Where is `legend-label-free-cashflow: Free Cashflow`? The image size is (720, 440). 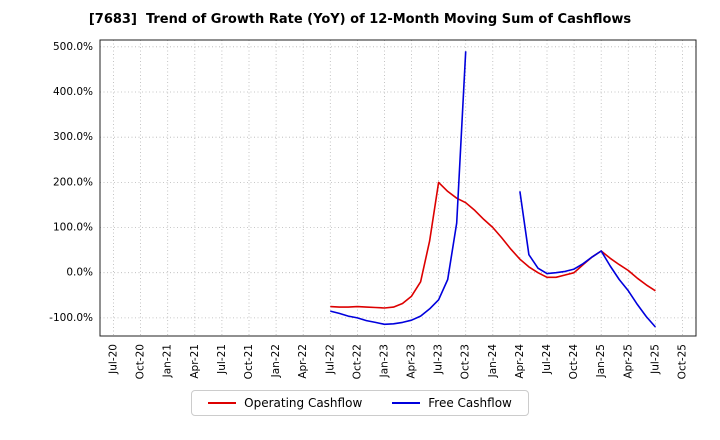 legend-label-free-cashflow: Free Cashflow is located at coordinates (470, 402).